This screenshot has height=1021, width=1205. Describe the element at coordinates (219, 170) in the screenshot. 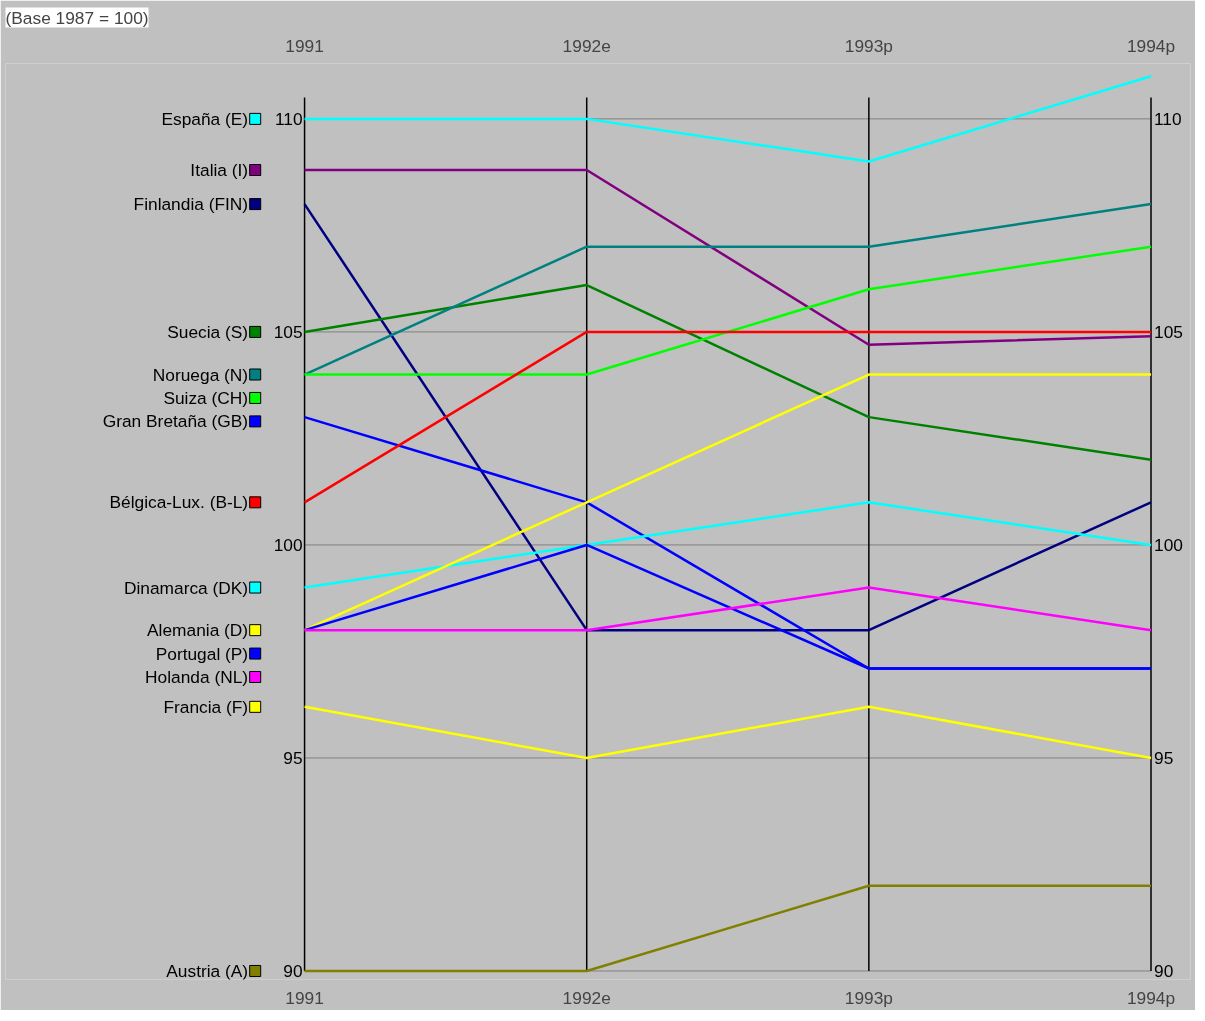

I see `legend-label: Italia (I)` at that location.